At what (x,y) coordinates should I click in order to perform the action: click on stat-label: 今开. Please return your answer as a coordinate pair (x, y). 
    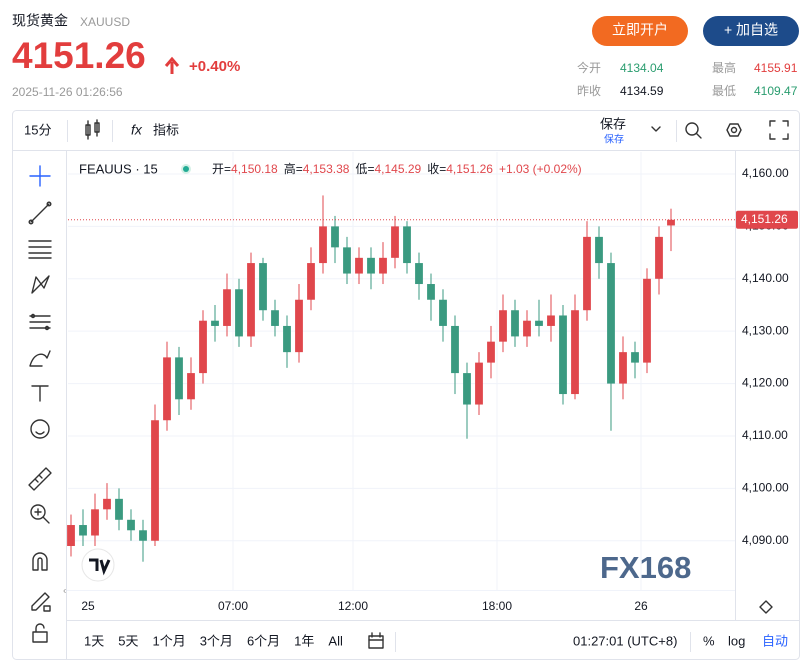
    Looking at the image, I should click on (589, 67).